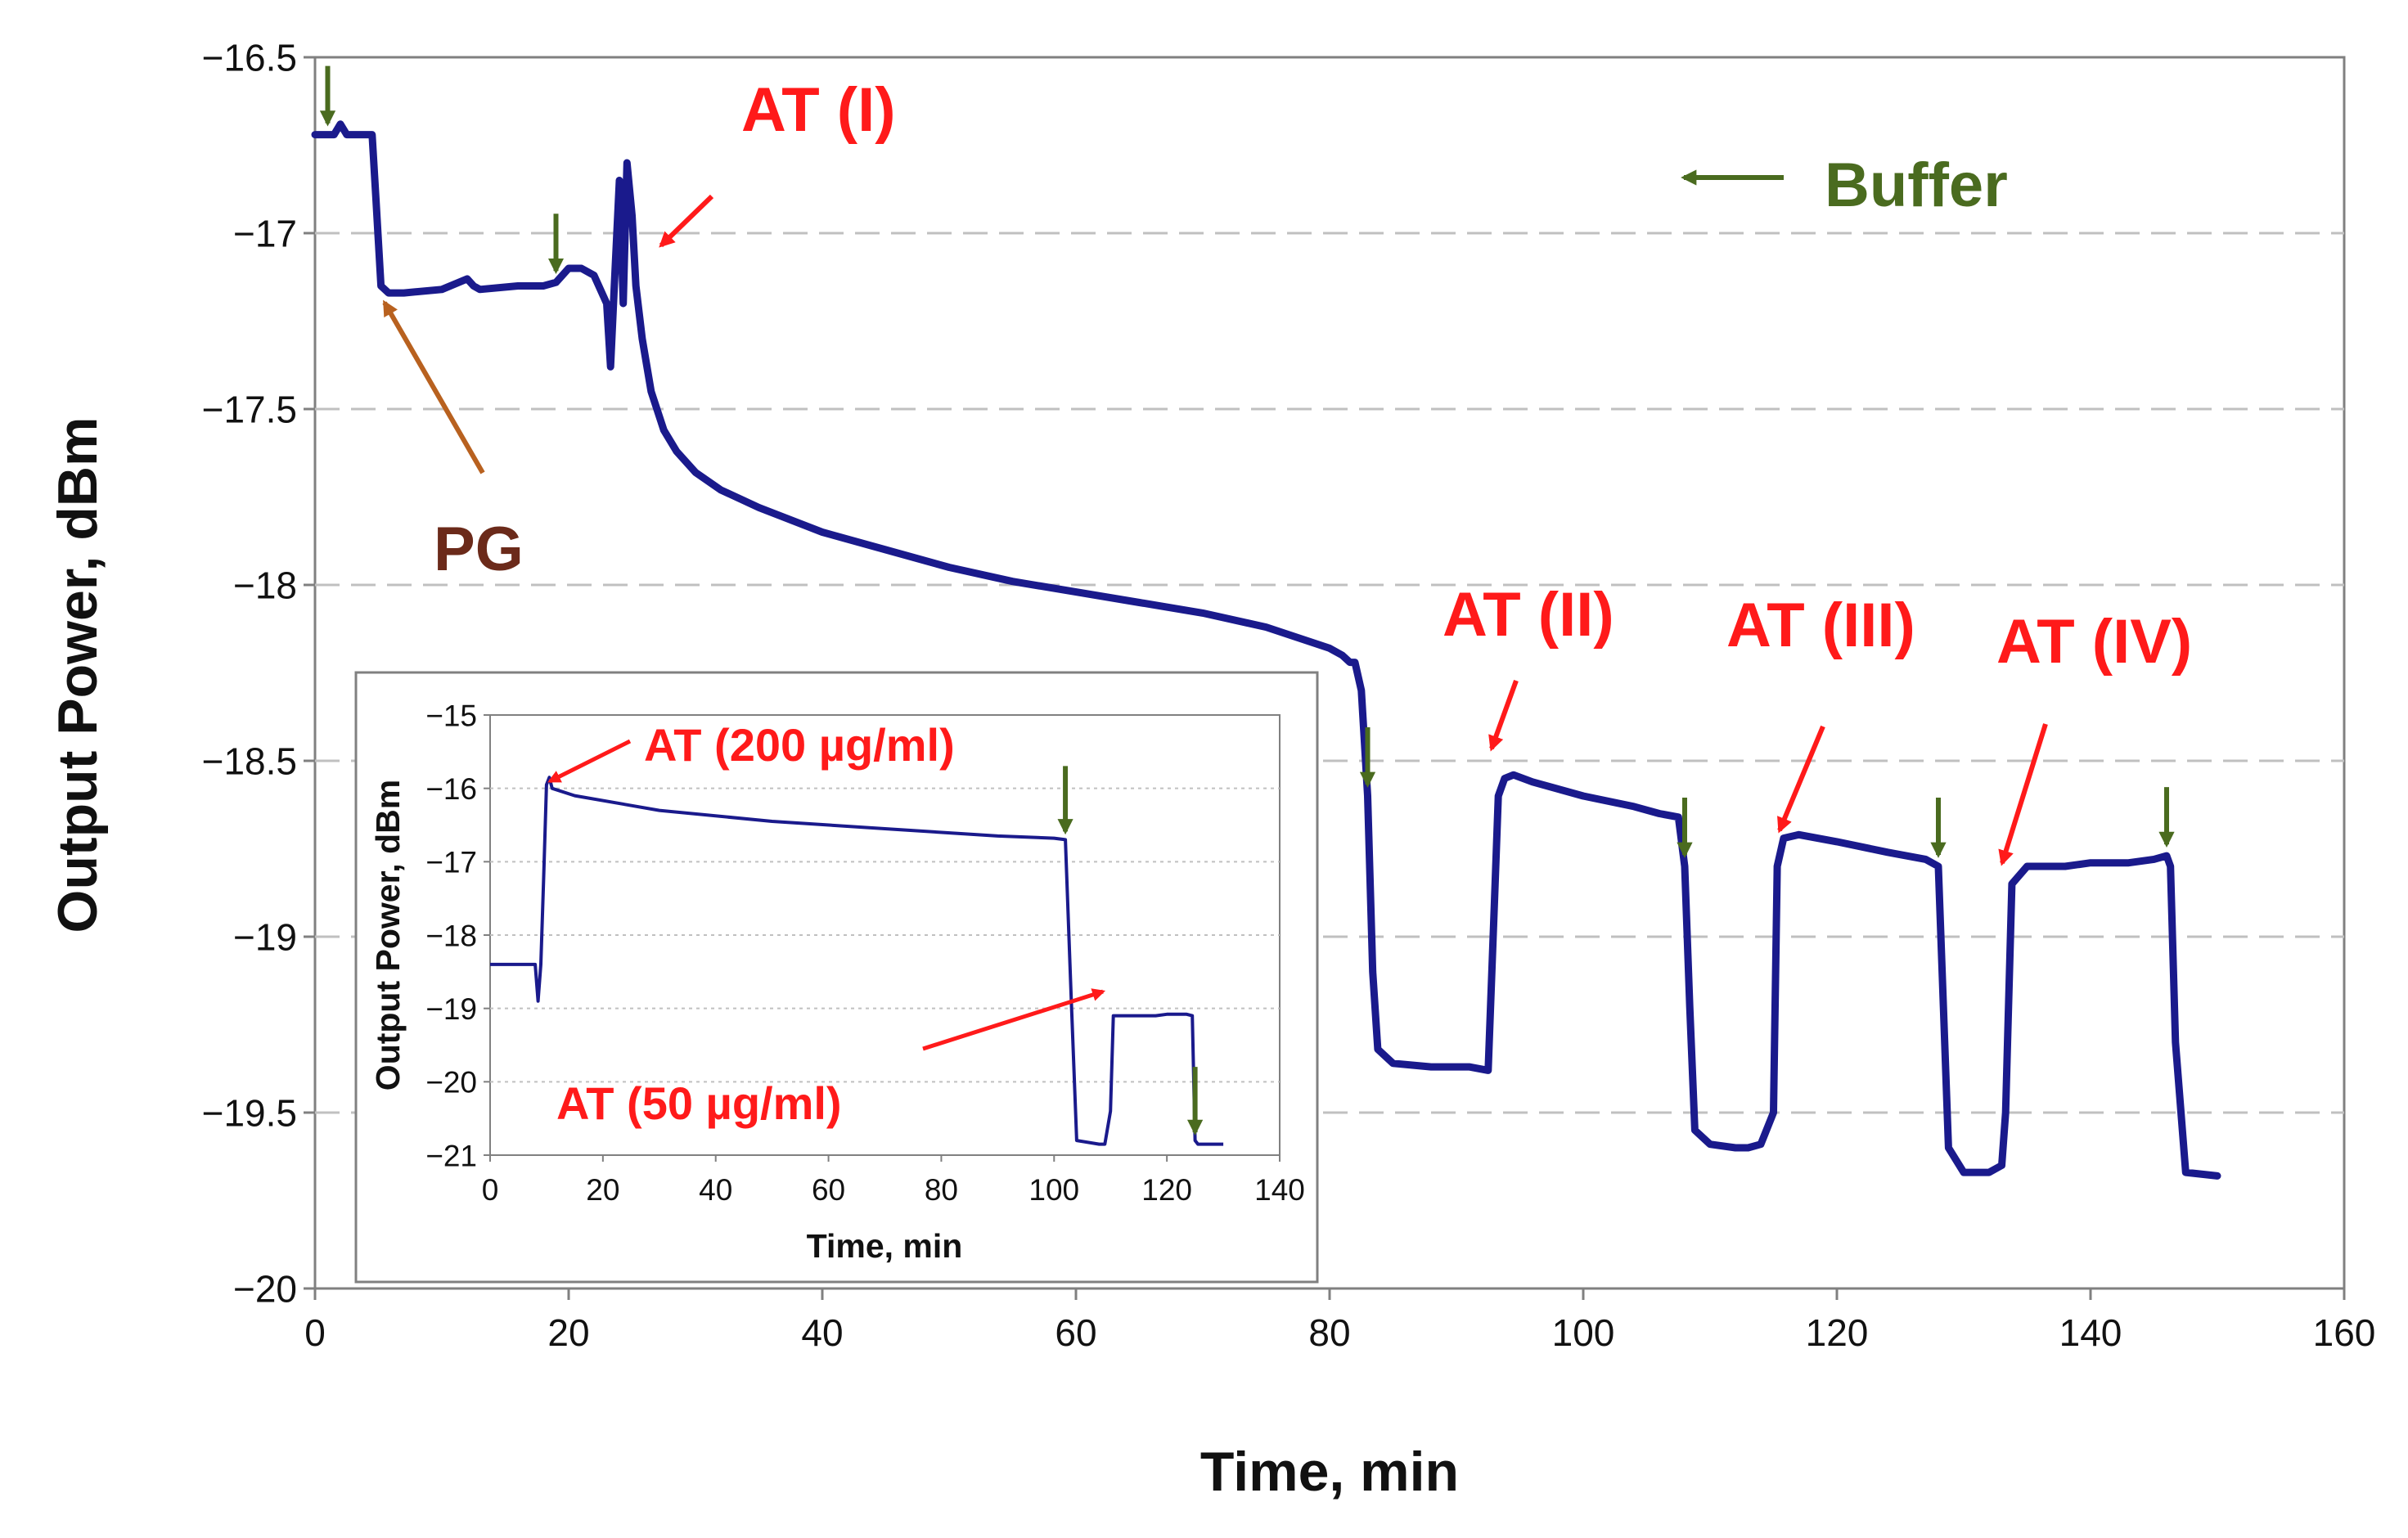 The height and width of the screenshot is (1538, 2408). What do you see at coordinates (800, 745) in the screenshot?
I see `inset-annotation-200: AT (200 µg/ml)` at bounding box center [800, 745].